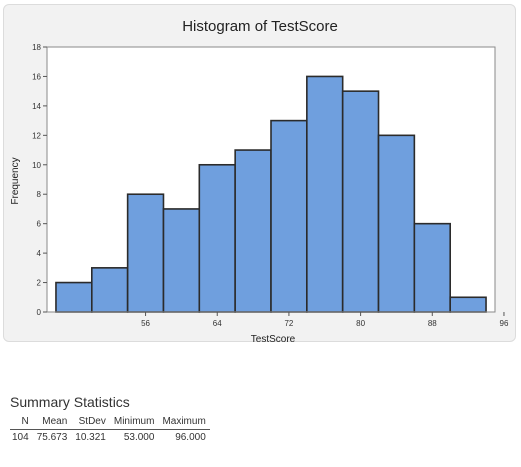  What do you see at coordinates (184, 423) in the screenshot?
I see `header-maximum: Maximum` at bounding box center [184, 423].